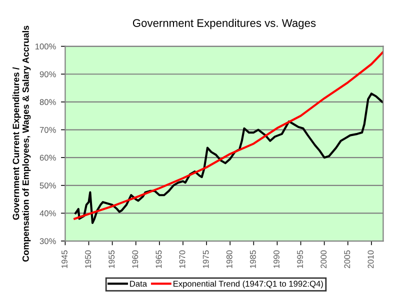  What do you see at coordinates (205, 259) in the screenshot?
I see `x-tick-label: 1975` at bounding box center [205, 259].